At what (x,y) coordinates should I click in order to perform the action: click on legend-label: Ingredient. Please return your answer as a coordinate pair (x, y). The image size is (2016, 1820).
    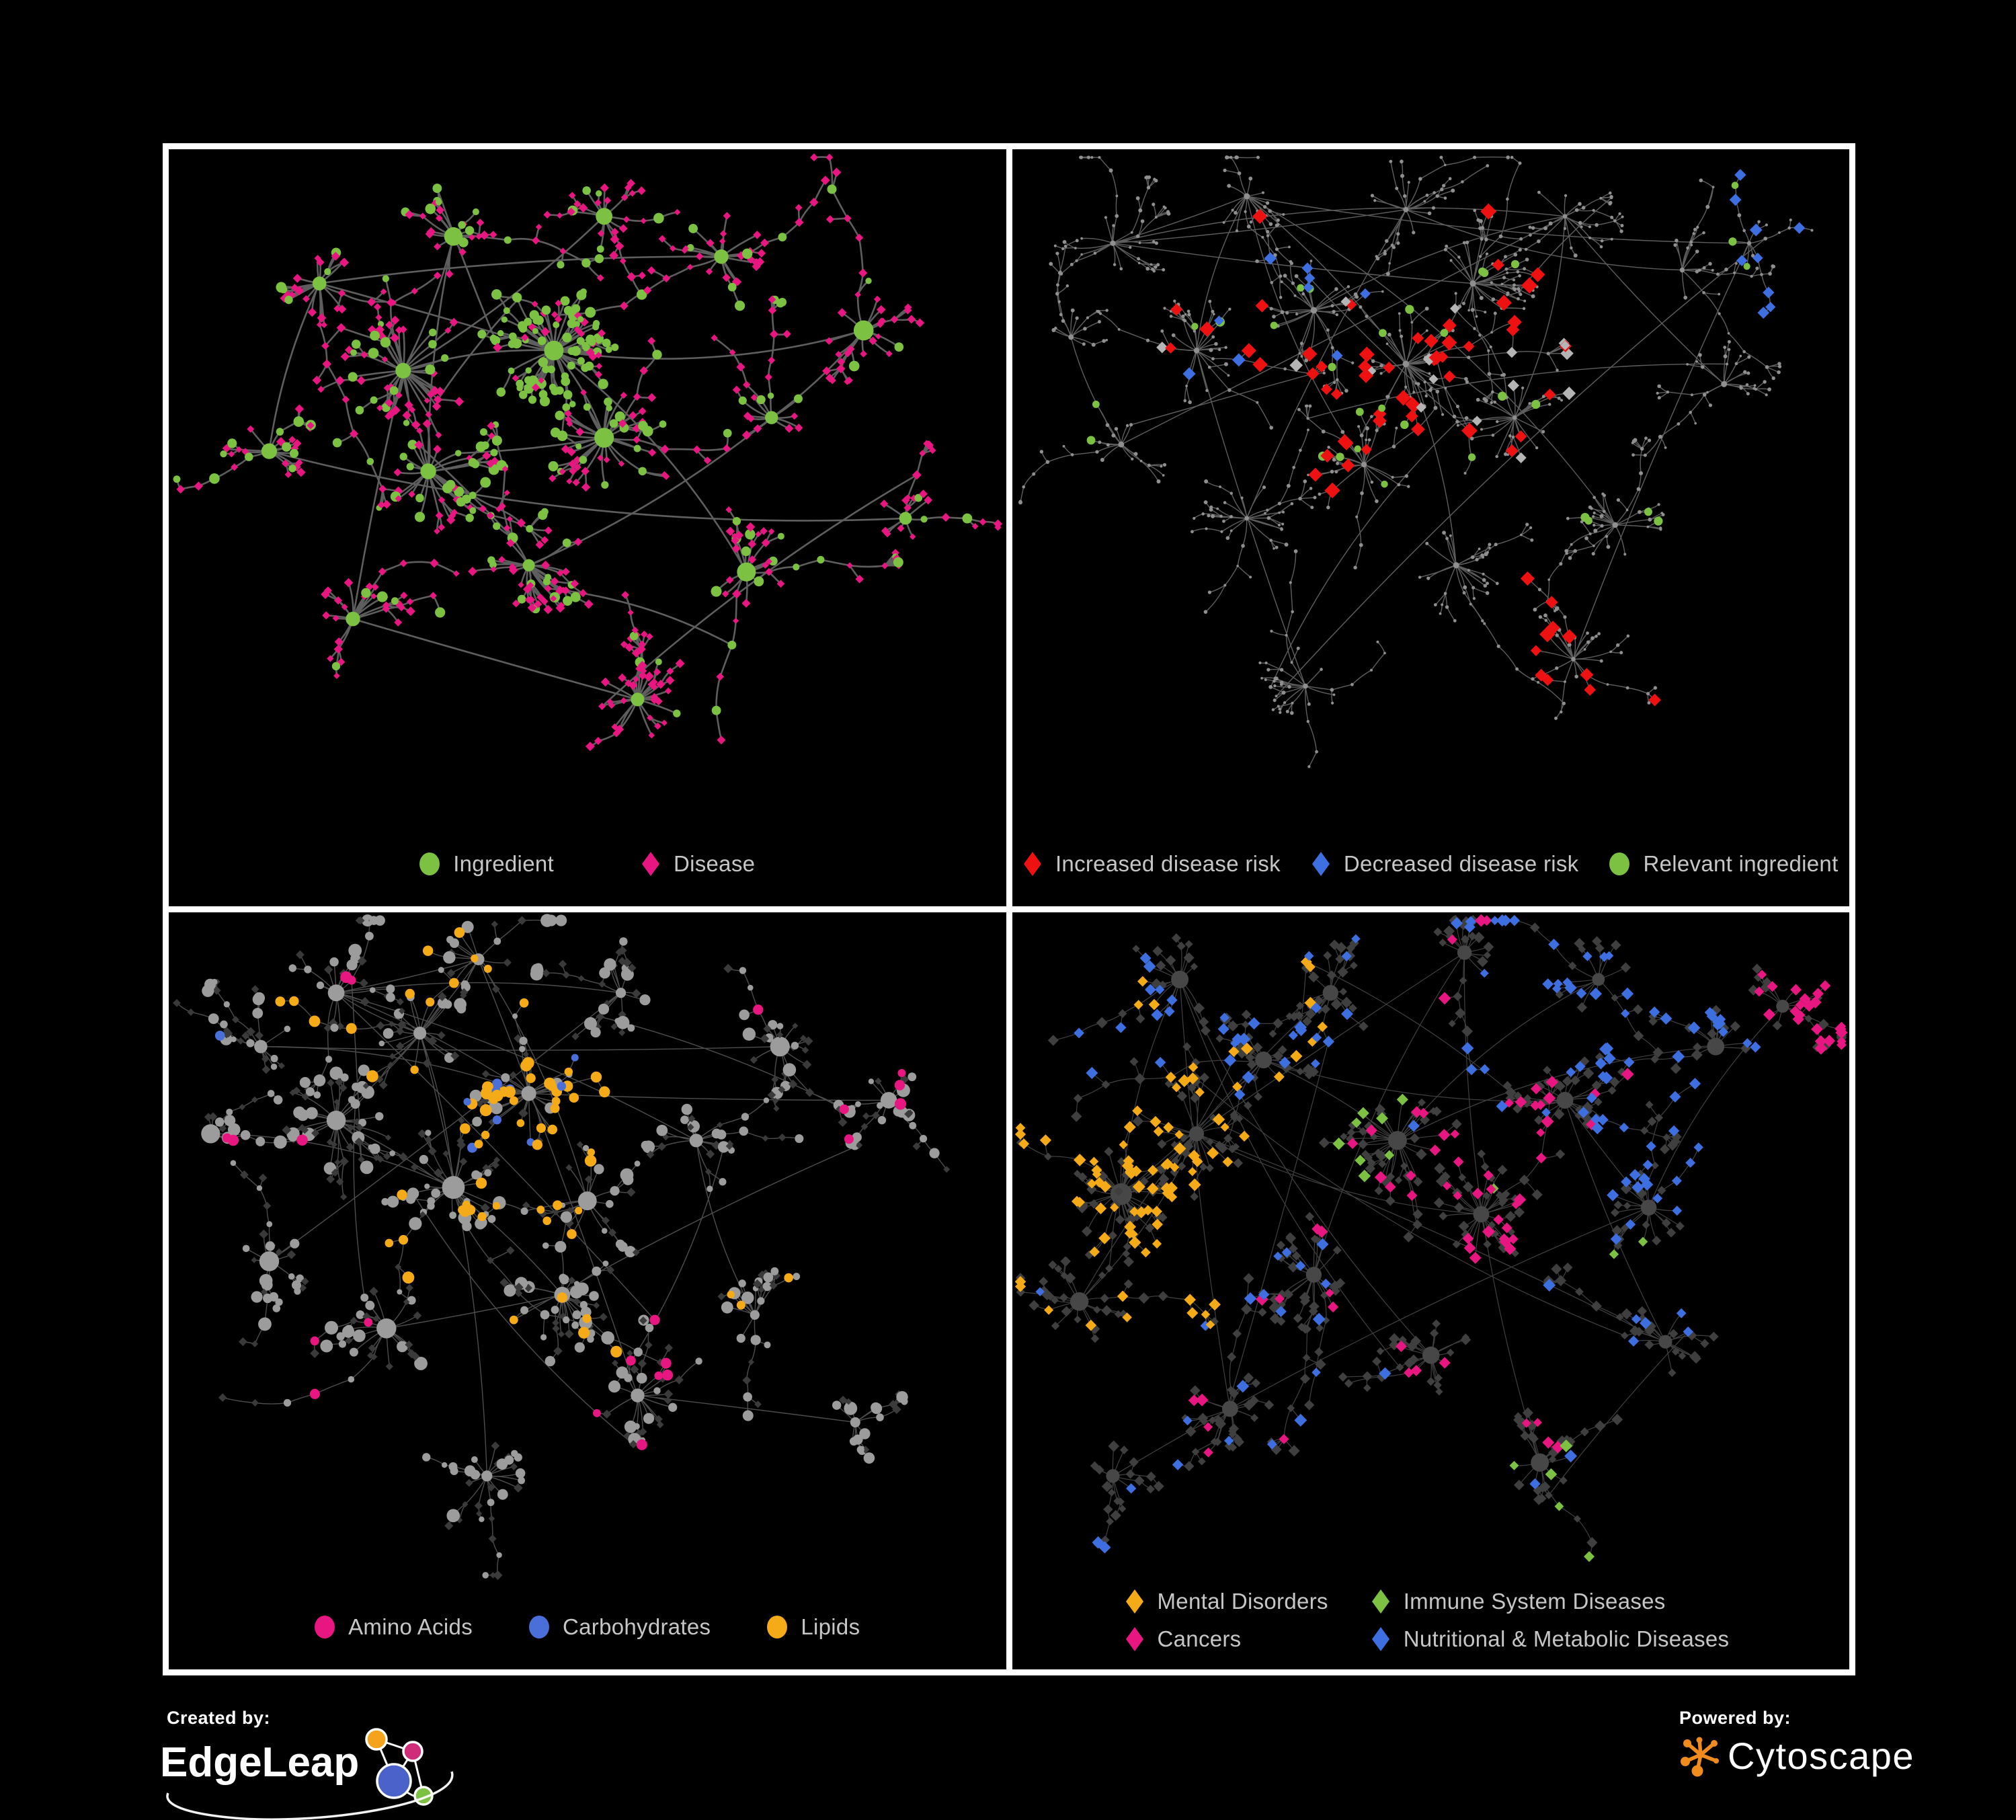
    Looking at the image, I should click on (503, 863).